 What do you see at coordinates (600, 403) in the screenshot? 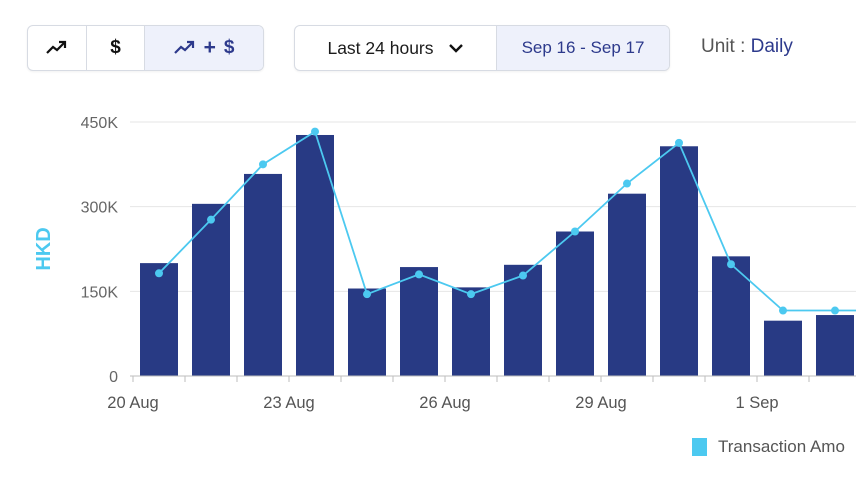
I see `x-tick-label: 29 Aug` at bounding box center [600, 403].